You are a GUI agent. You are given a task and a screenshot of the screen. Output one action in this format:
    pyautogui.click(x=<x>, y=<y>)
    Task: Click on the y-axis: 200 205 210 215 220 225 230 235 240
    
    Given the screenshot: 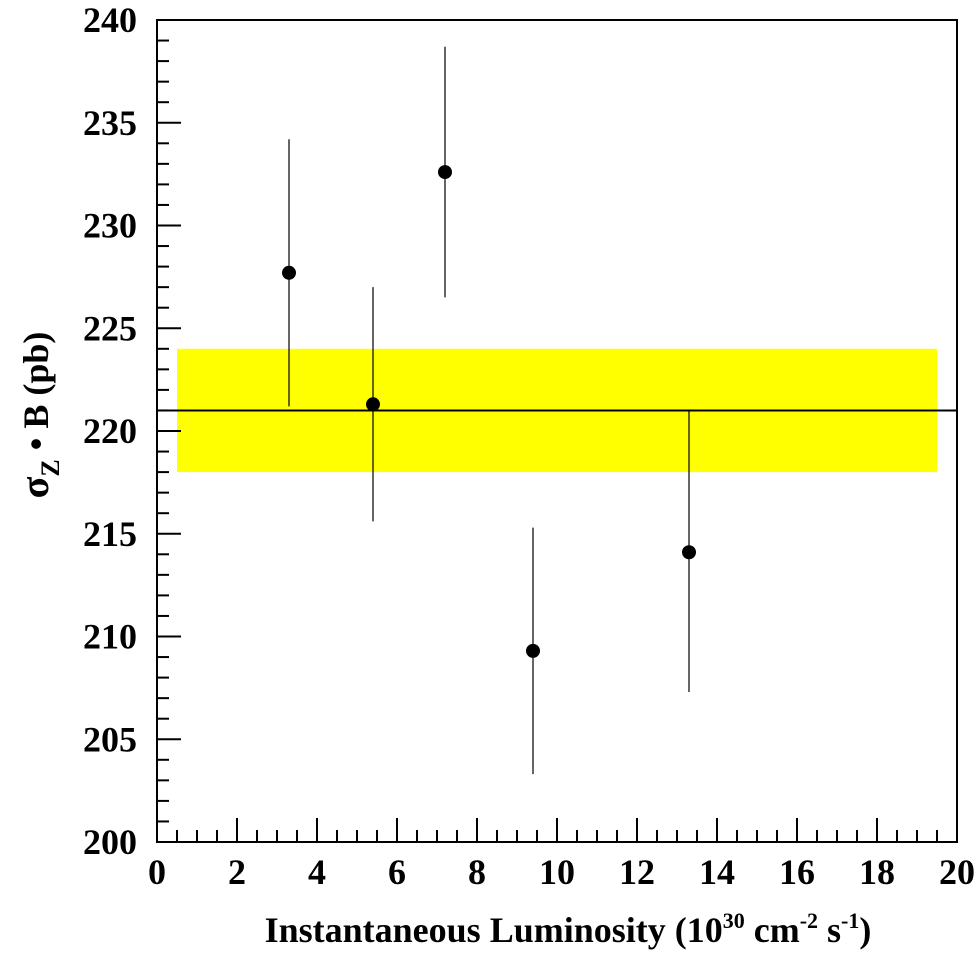 What is the action you would take?
    pyautogui.click(x=132, y=431)
    